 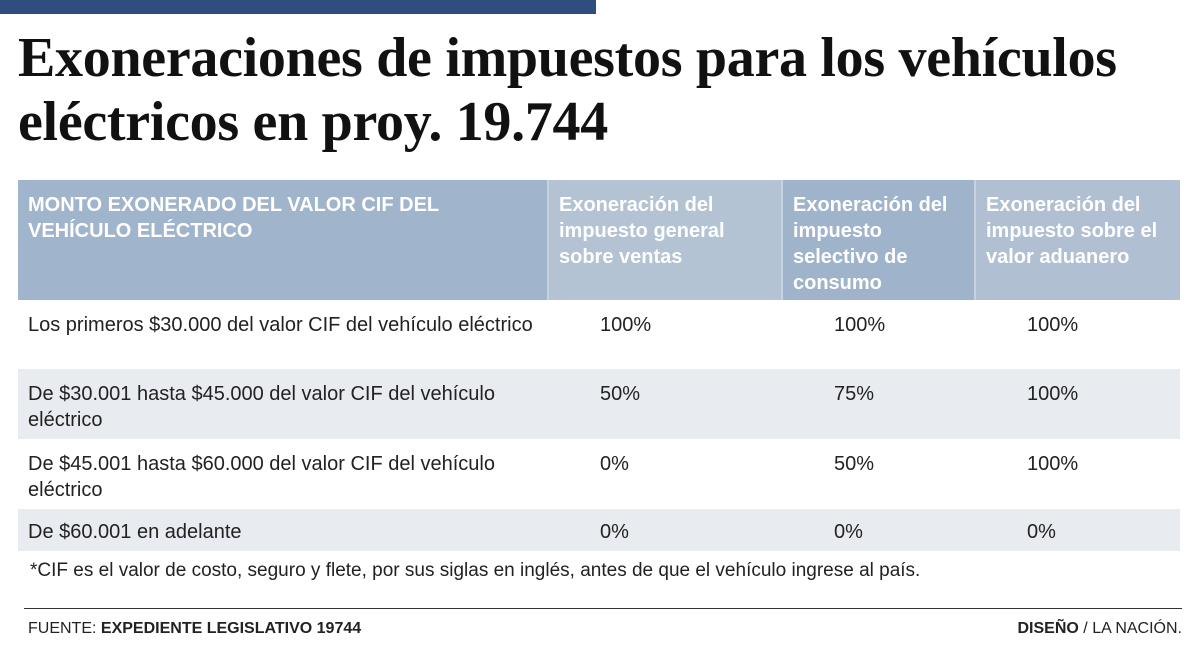 I want to click on source-value: EXPEDIENTE LEGISLATIVO 19744, so click(x=231, y=628).